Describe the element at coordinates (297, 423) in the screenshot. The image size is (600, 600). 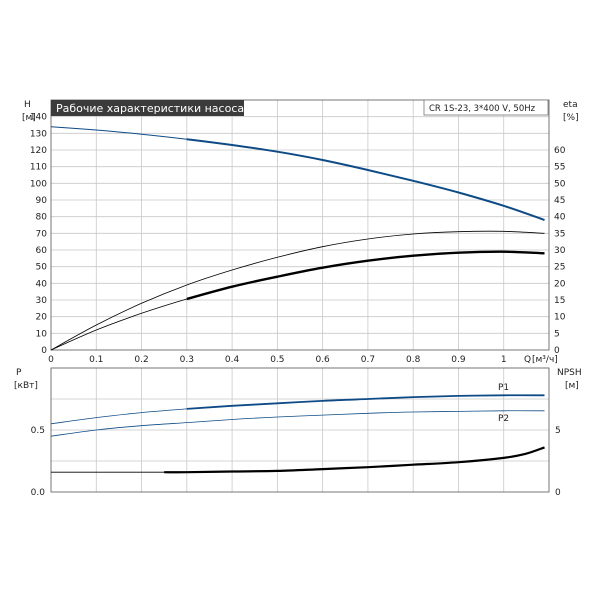
I see `p2-curve-thin` at that location.